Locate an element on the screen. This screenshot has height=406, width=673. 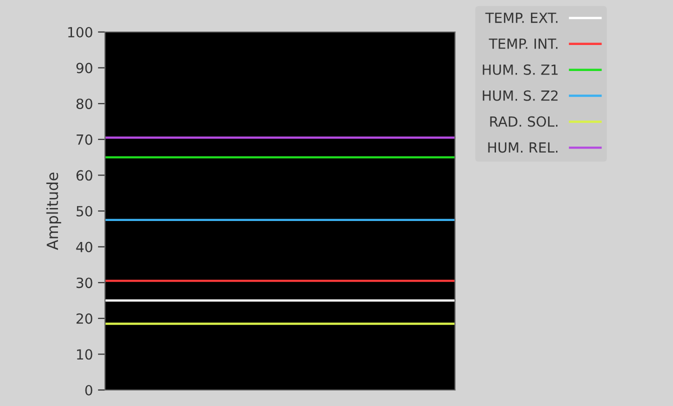
legend-label: RAD. SOL. is located at coordinates (524, 121).